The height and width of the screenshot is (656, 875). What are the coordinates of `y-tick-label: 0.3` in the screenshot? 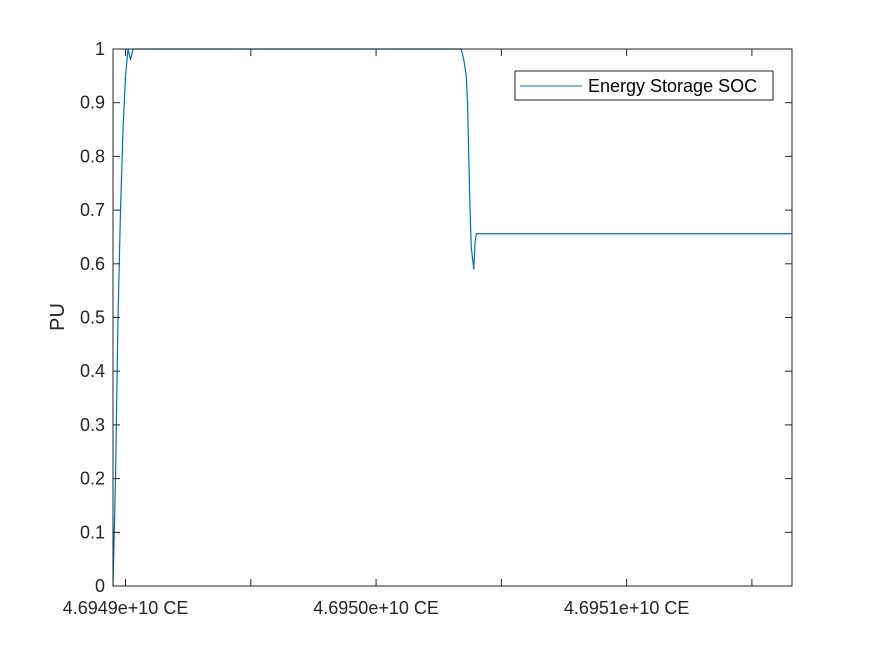 It's located at (92, 425).